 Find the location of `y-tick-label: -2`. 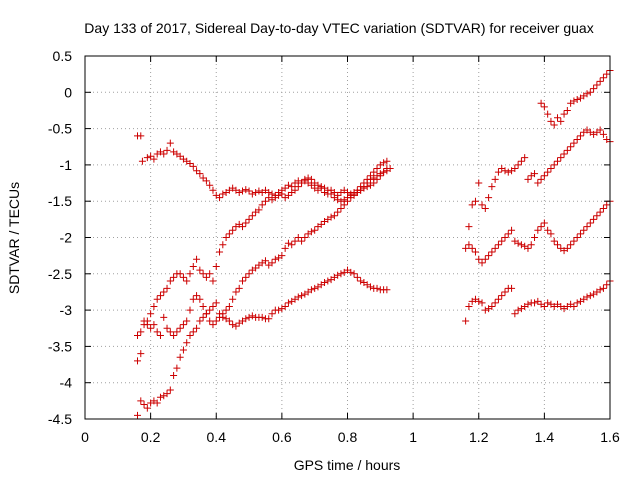

y-tick-label: -2 is located at coordinates (66, 238).